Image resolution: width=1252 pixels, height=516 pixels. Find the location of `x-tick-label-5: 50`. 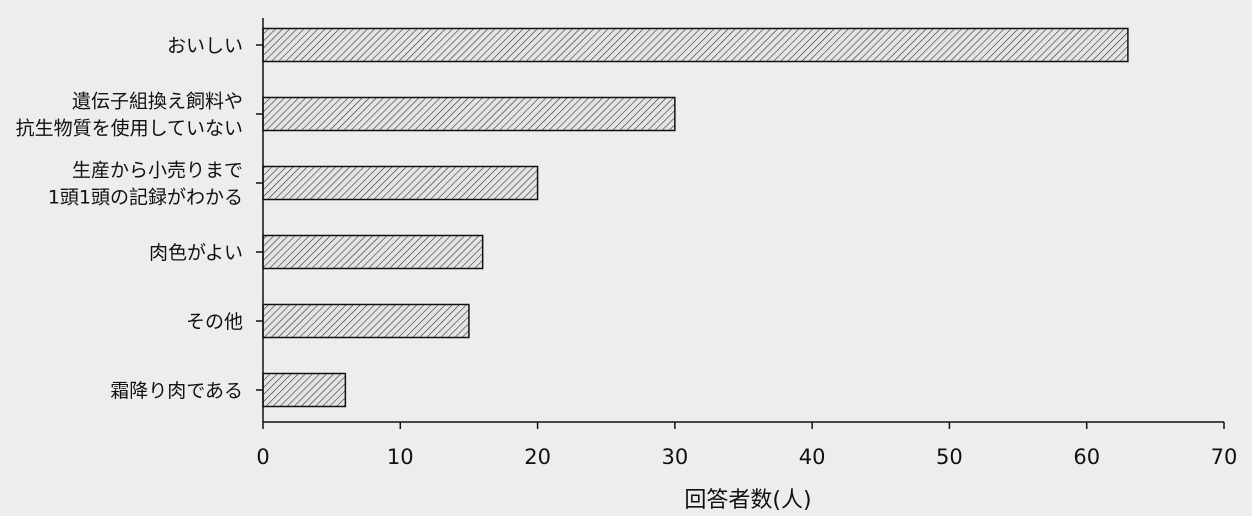

x-tick-label-5: 50 is located at coordinates (949, 457).